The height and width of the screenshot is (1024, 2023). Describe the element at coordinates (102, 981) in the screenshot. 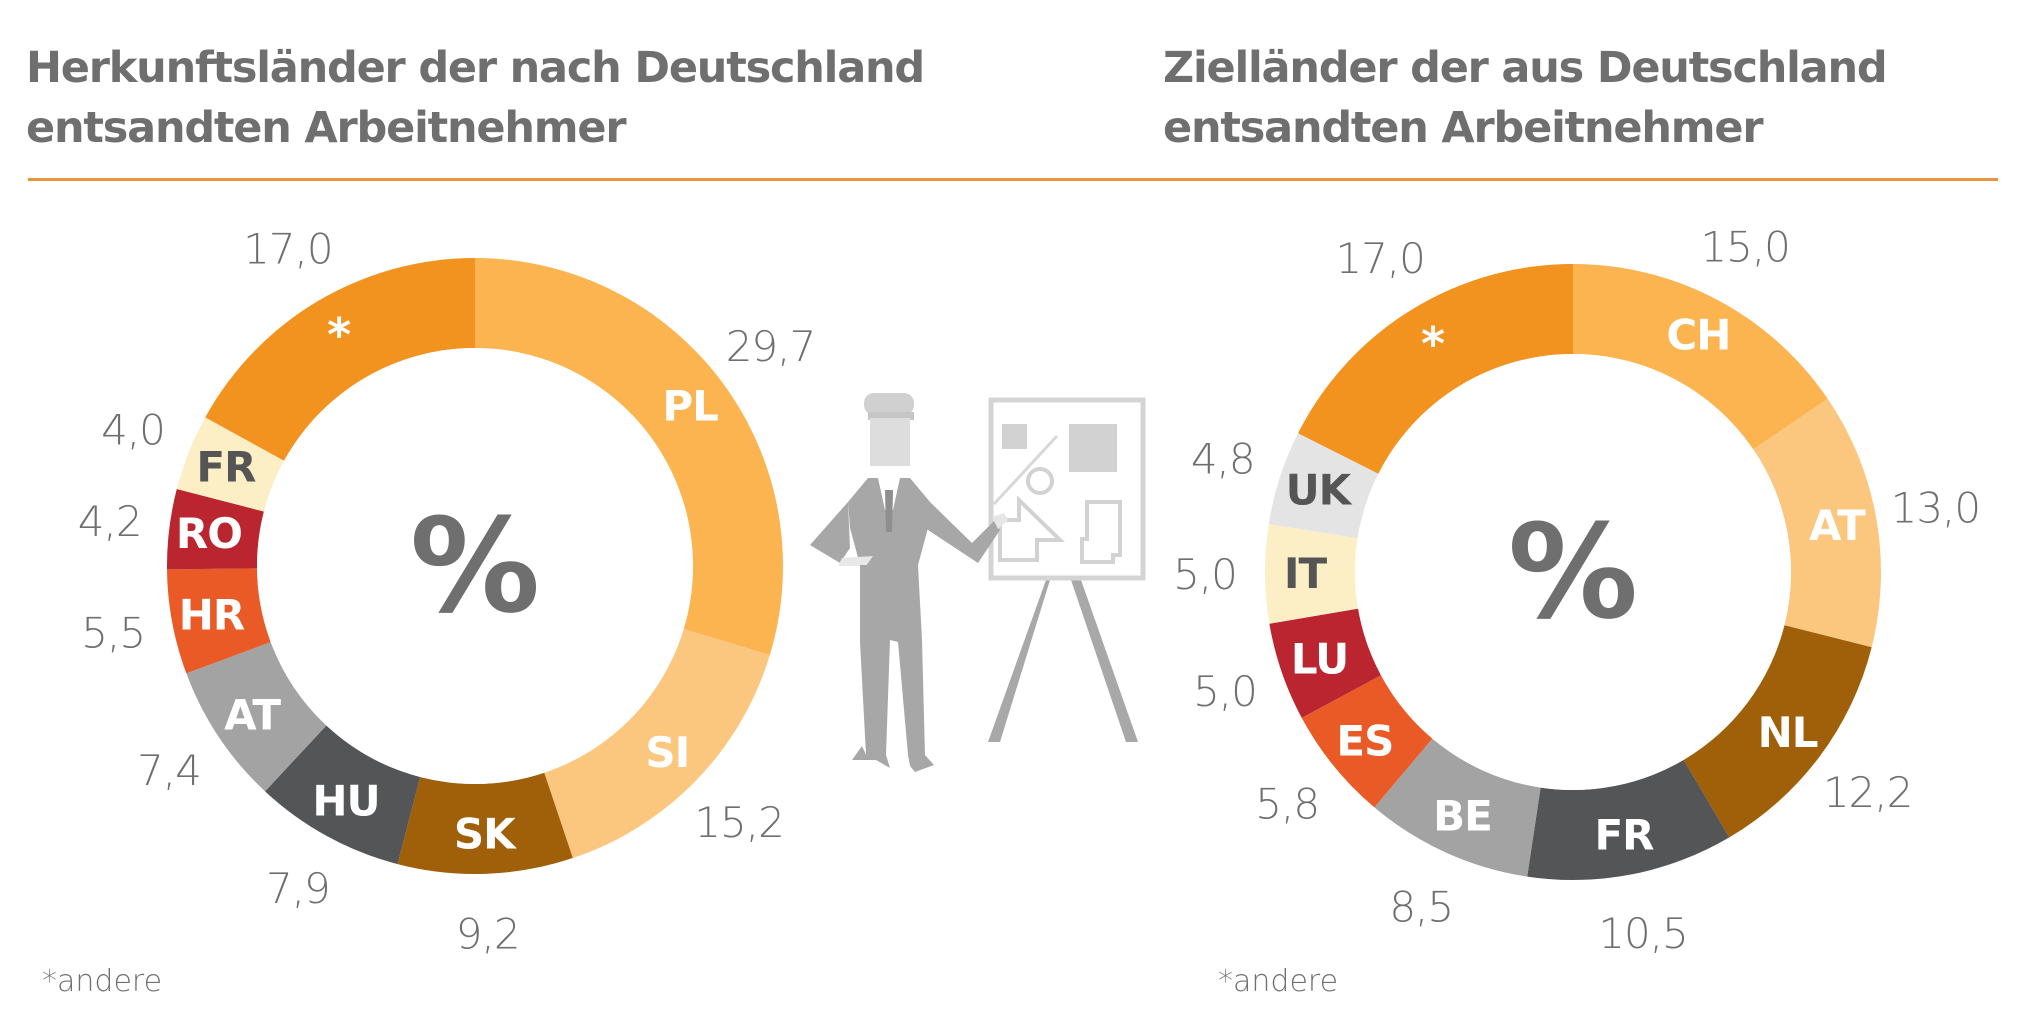

I see `footnote-left: *andere` at that location.